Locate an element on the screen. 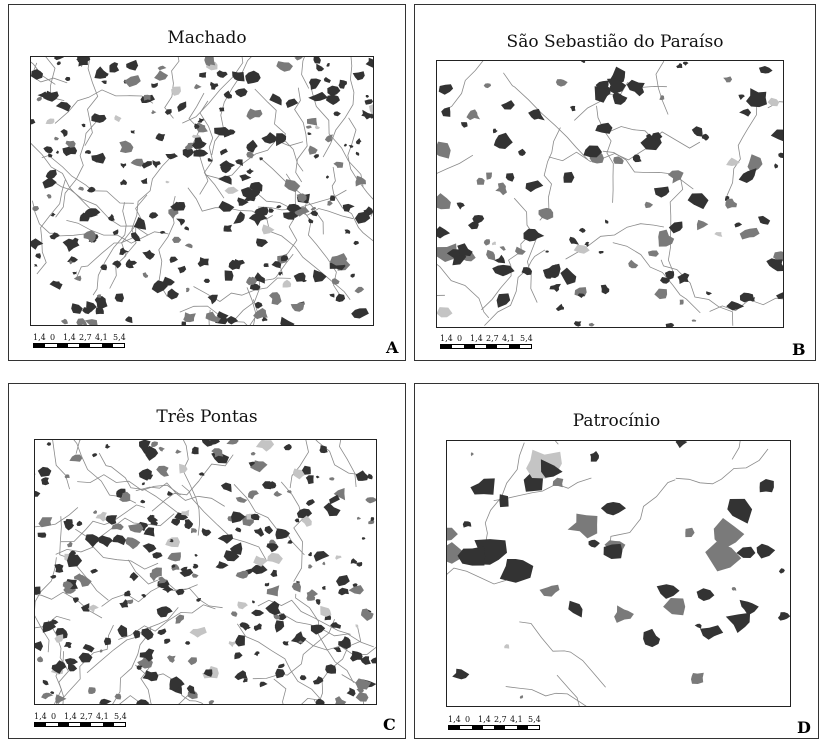  scale-tick-label: 4,1 is located at coordinates (516, 719).